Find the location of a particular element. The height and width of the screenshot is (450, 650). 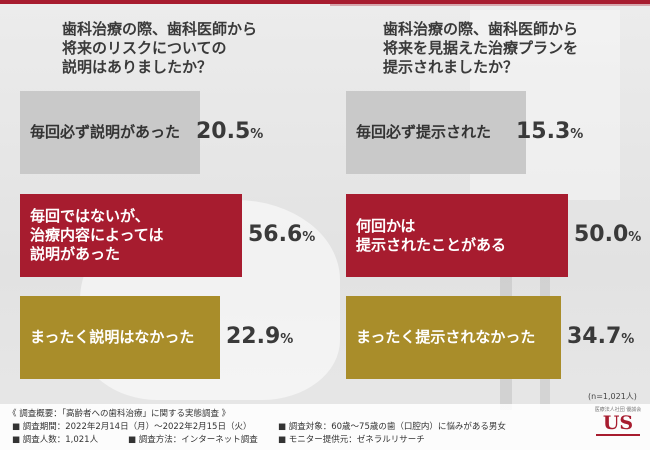

left-bar-value-2: 56.6% is located at coordinates (281, 234).